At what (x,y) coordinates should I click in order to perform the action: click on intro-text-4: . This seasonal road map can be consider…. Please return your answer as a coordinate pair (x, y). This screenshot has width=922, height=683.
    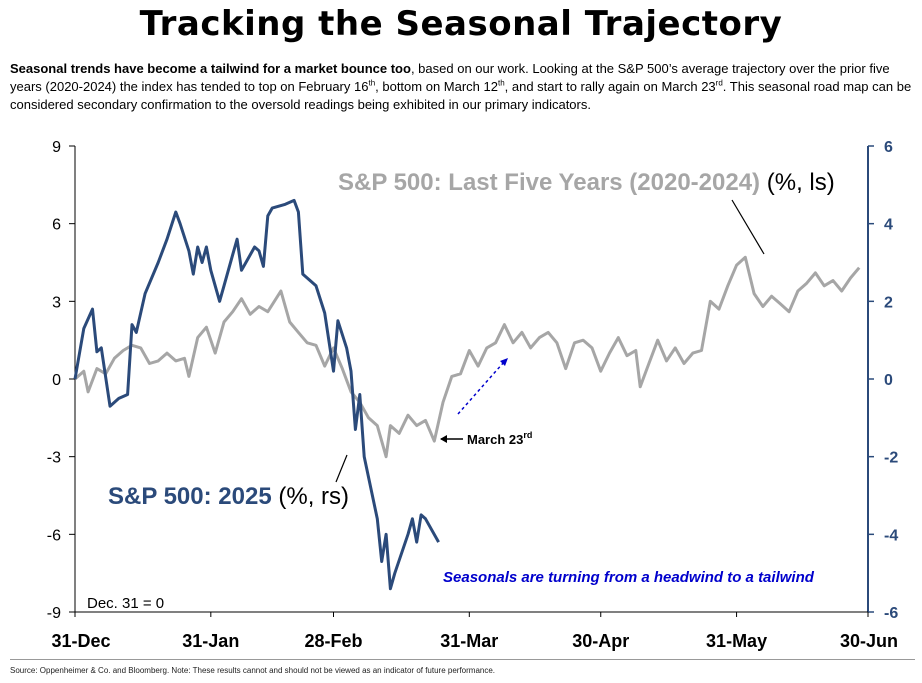
    Looking at the image, I should click on (461, 95).